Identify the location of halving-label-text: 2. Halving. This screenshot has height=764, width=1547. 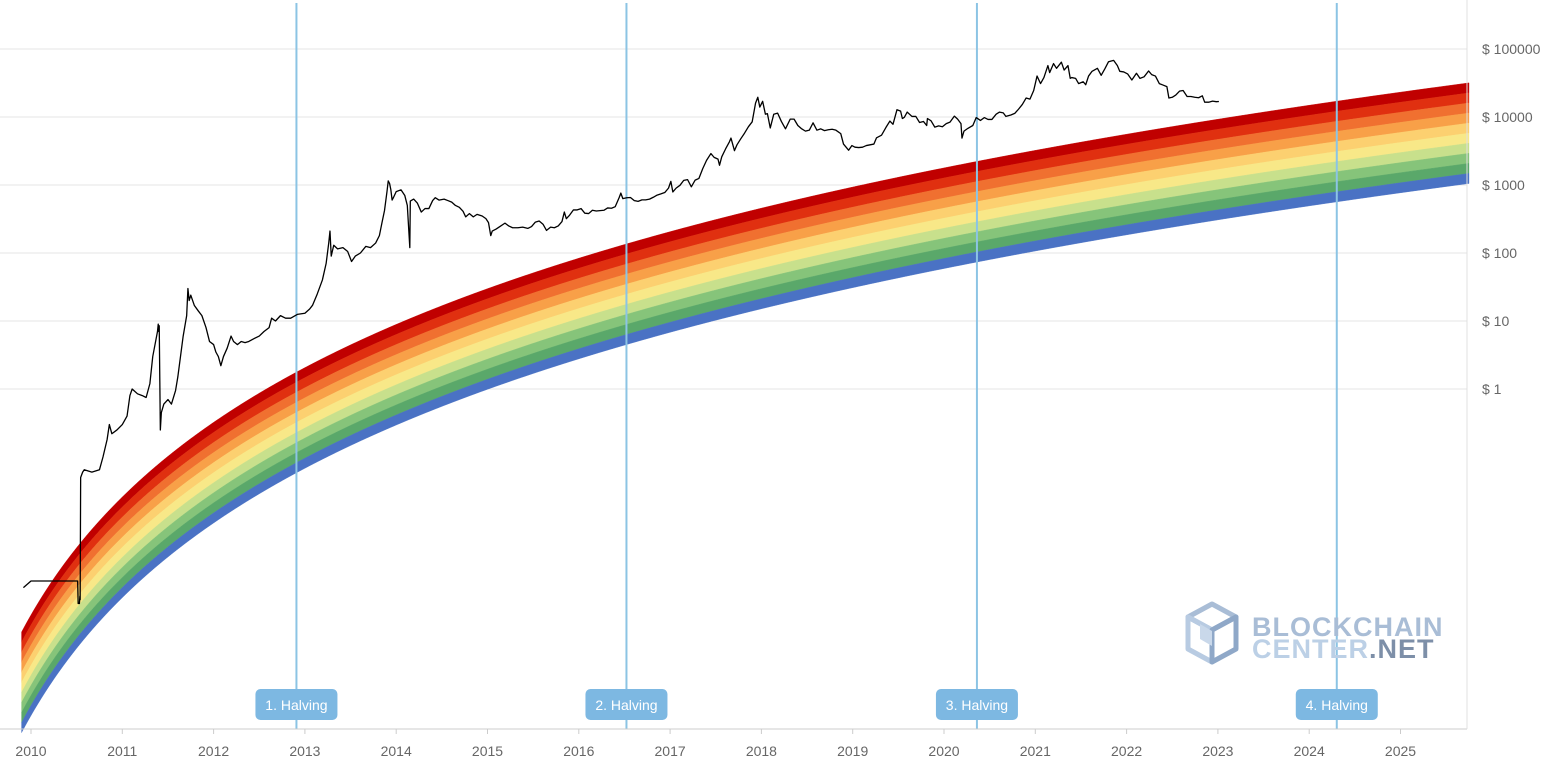
(626, 705).